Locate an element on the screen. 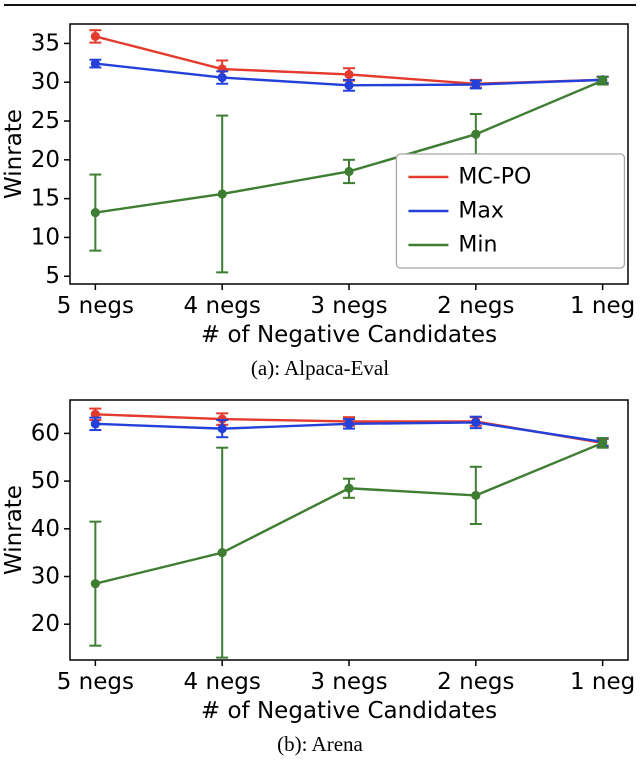 The width and height of the screenshot is (640, 761). svg-text: Max is located at coordinates (480, 211).